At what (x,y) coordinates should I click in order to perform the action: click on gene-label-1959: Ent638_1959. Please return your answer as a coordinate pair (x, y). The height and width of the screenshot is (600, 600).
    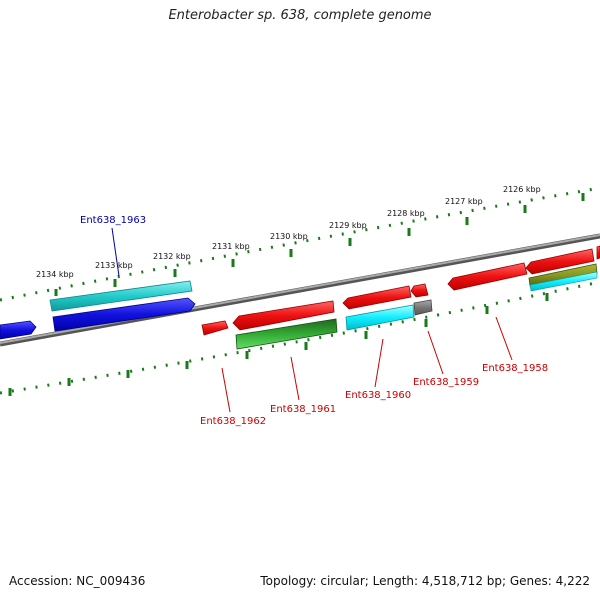
    Looking at the image, I should click on (446, 382).